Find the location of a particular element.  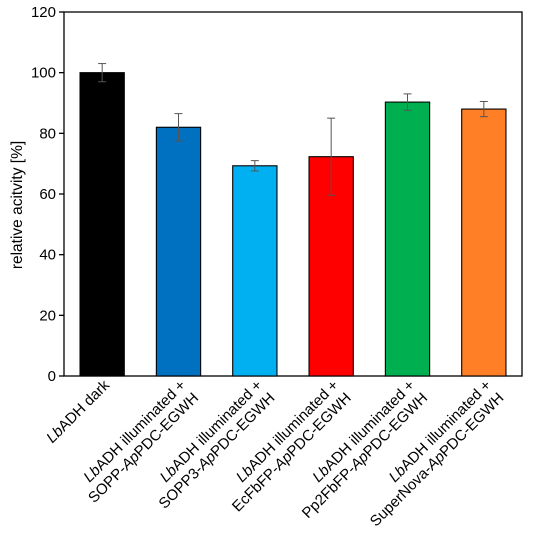

y-axis-ticks: 0 20 40 60 80 100 120 is located at coordinates (47, 194).